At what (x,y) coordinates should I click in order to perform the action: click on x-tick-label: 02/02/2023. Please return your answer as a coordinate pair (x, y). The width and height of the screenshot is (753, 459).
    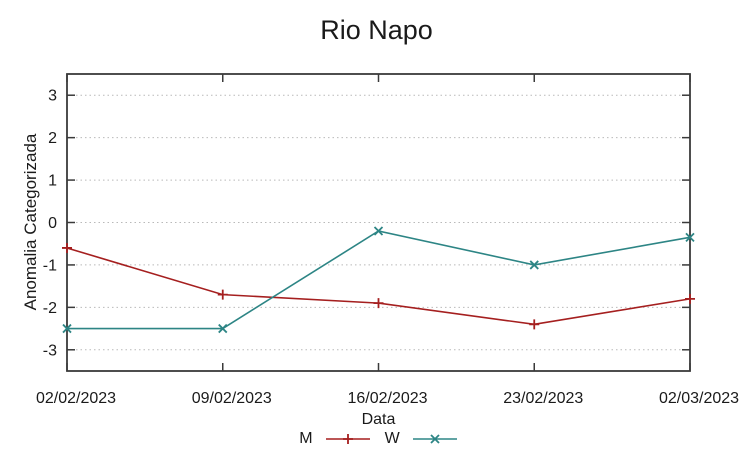
    Looking at the image, I should click on (76, 398).